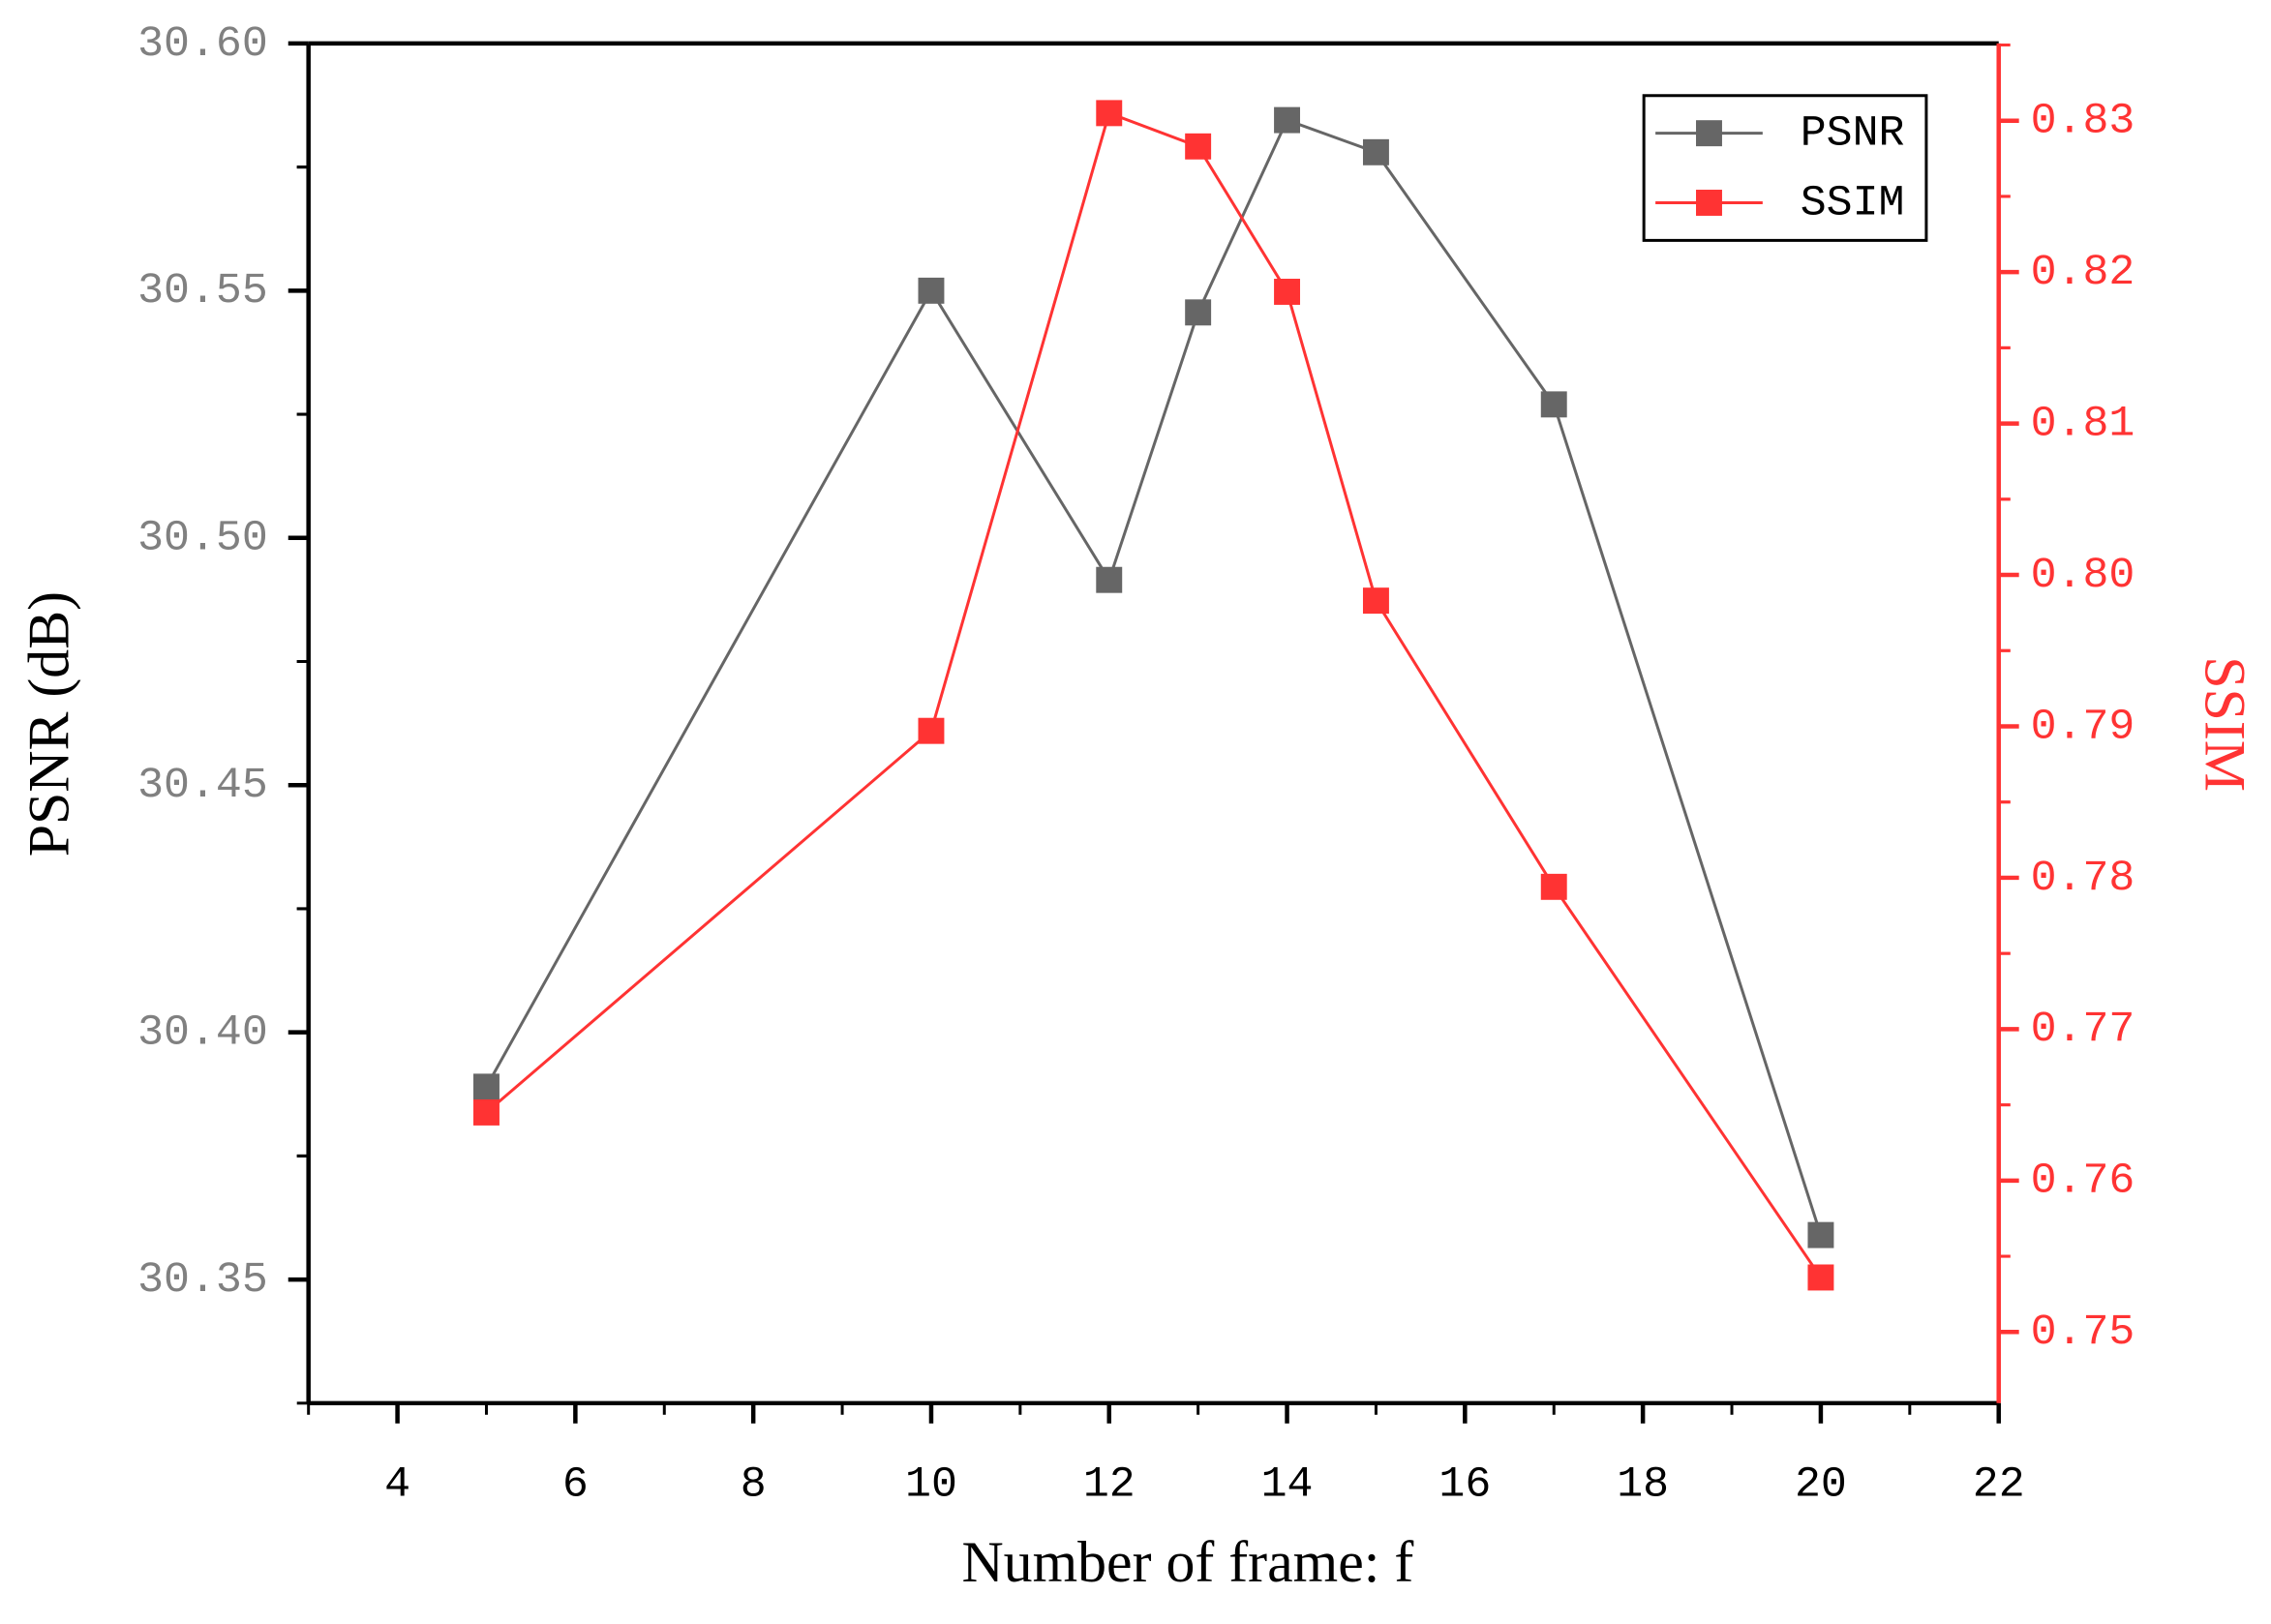 Image resolution: width=2271 pixels, height=1624 pixels. What do you see at coordinates (2083, 879) in the screenshot?
I see `y2-tick-label: 0.78` at bounding box center [2083, 879].